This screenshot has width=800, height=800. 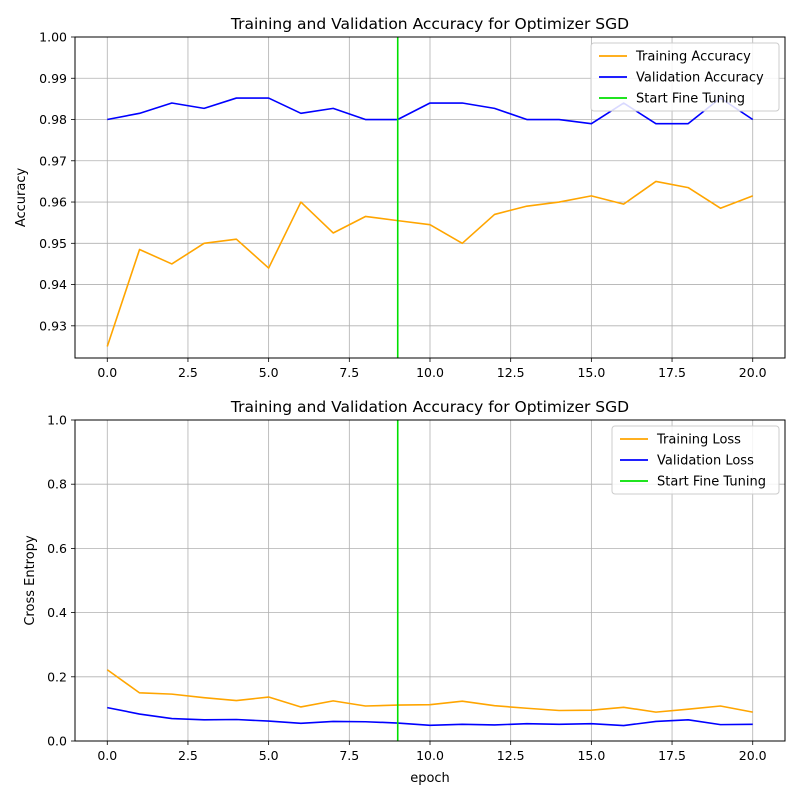 I want to click on y-tick-label: 0.96, so click(x=53, y=202).